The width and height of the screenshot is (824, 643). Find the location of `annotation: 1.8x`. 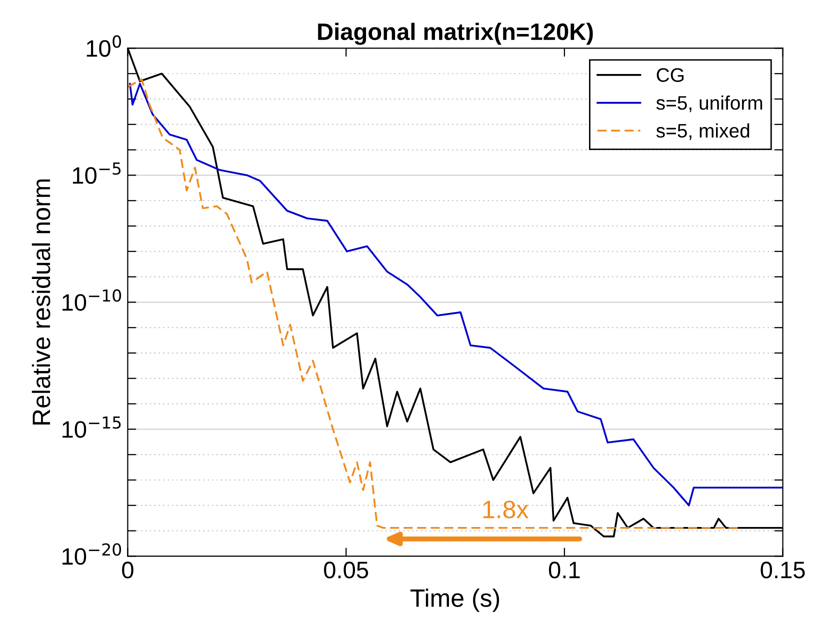

annotation: 1.8x is located at coordinates (505, 509).